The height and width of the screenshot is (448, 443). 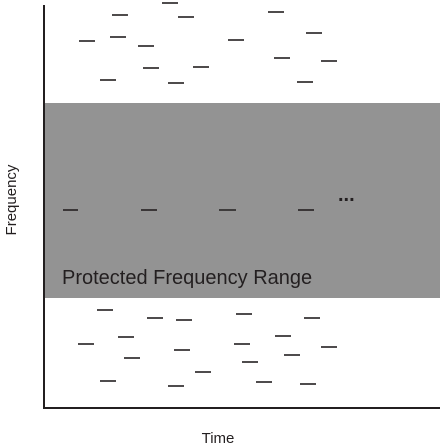 I want to click on y-axis-label: Frequency, so click(x=11, y=199).